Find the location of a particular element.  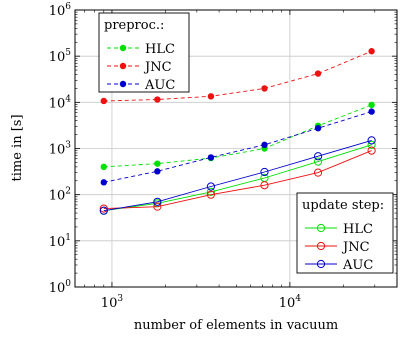

series-preproc-hlc is located at coordinates (237, 136).